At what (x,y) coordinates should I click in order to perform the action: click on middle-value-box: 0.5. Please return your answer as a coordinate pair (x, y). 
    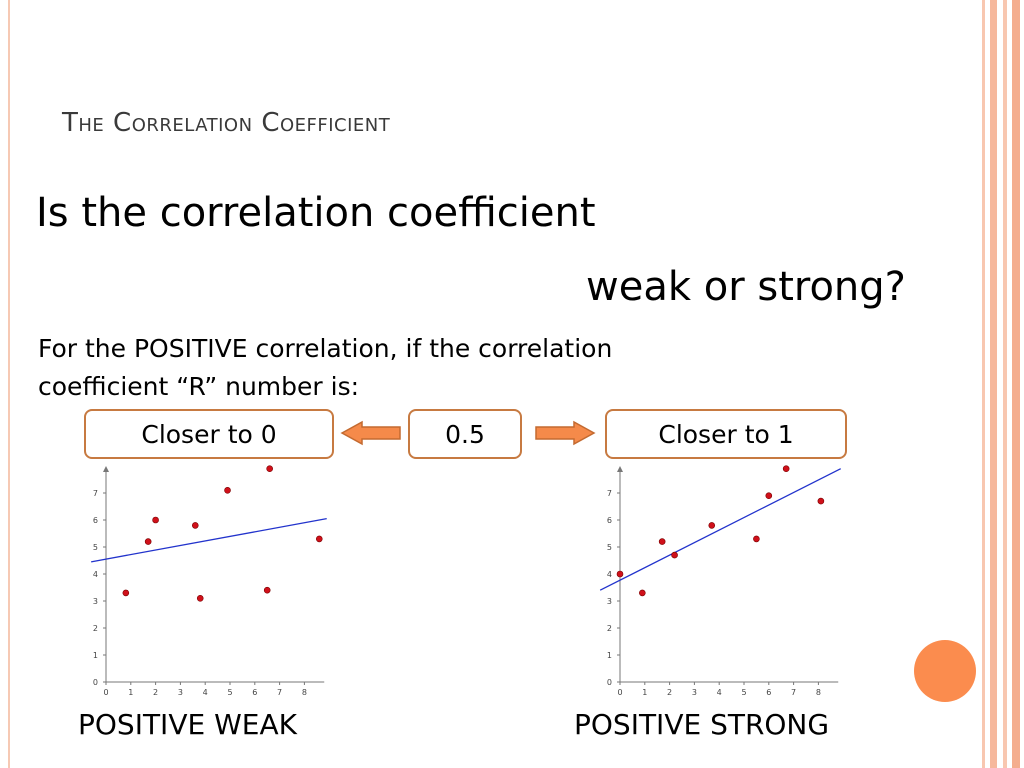
    Looking at the image, I should click on (465, 434).